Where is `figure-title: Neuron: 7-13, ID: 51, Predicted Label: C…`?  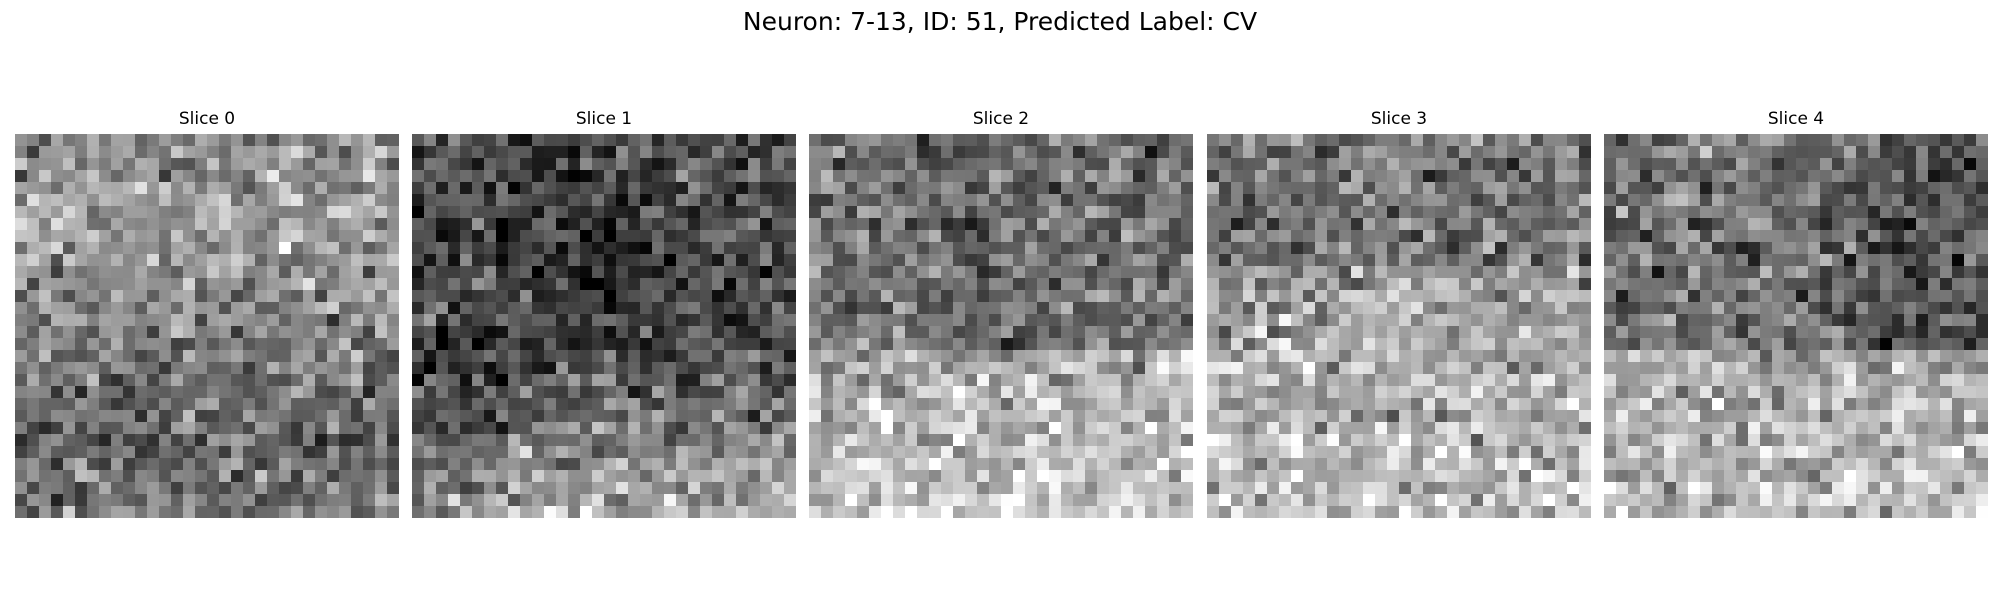 figure-title: Neuron: 7-13, ID: 51, Predicted Label: C… is located at coordinates (1000, 21).